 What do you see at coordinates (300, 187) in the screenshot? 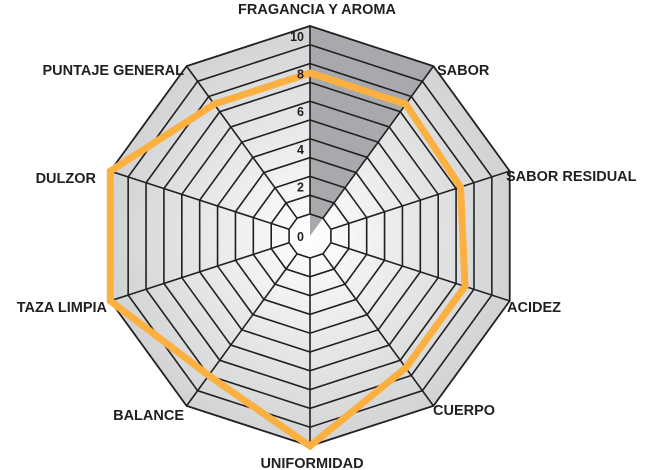
I see `tick-label: 2` at bounding box center [300, 187].